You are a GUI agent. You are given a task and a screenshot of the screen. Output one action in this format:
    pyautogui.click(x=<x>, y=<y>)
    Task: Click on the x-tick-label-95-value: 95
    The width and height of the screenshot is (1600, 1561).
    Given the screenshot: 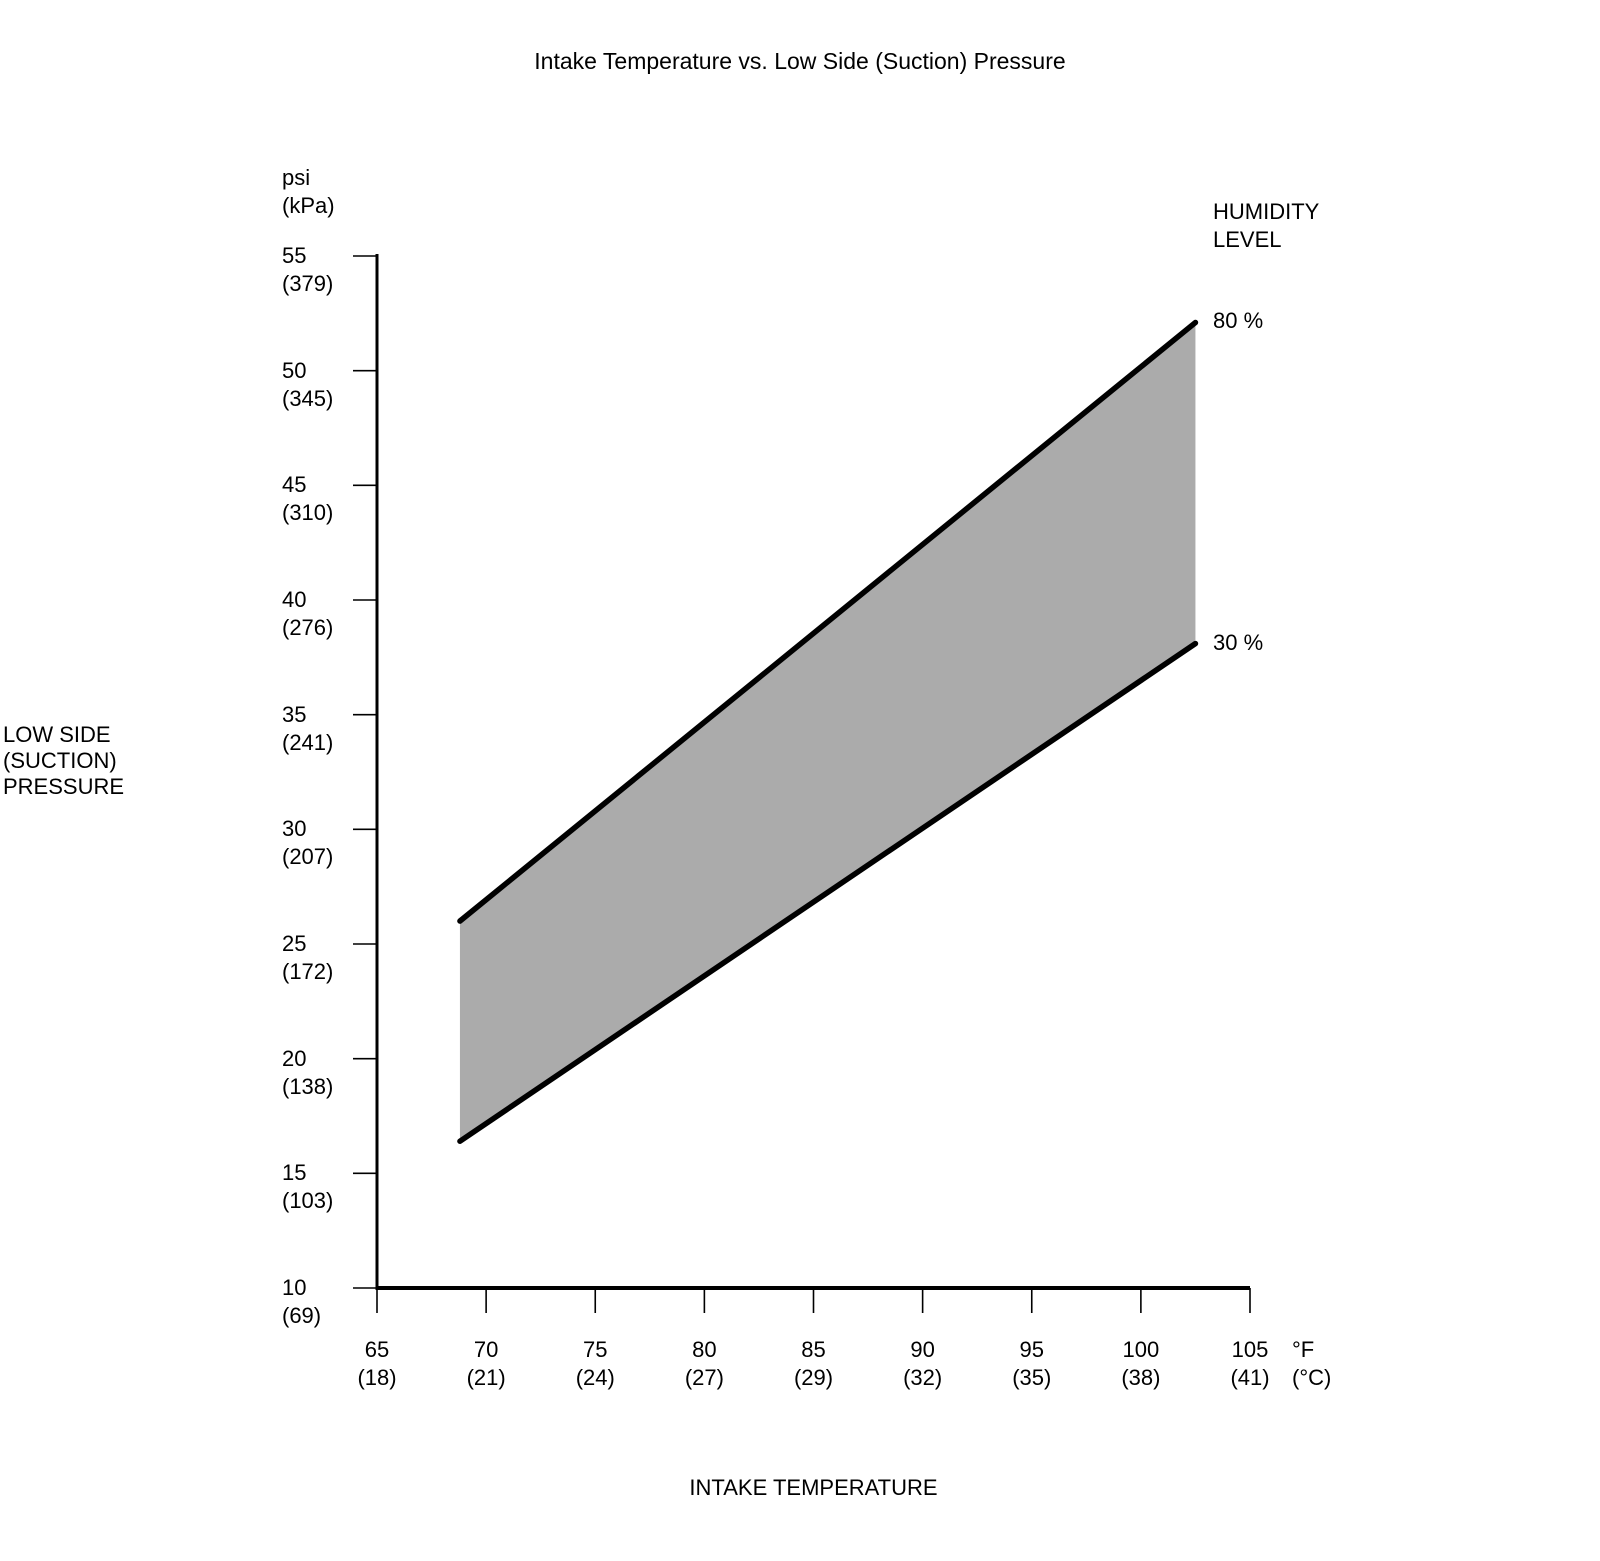 What is the action you would take?
    pyautogui.click(x=1031, y=1349)
    